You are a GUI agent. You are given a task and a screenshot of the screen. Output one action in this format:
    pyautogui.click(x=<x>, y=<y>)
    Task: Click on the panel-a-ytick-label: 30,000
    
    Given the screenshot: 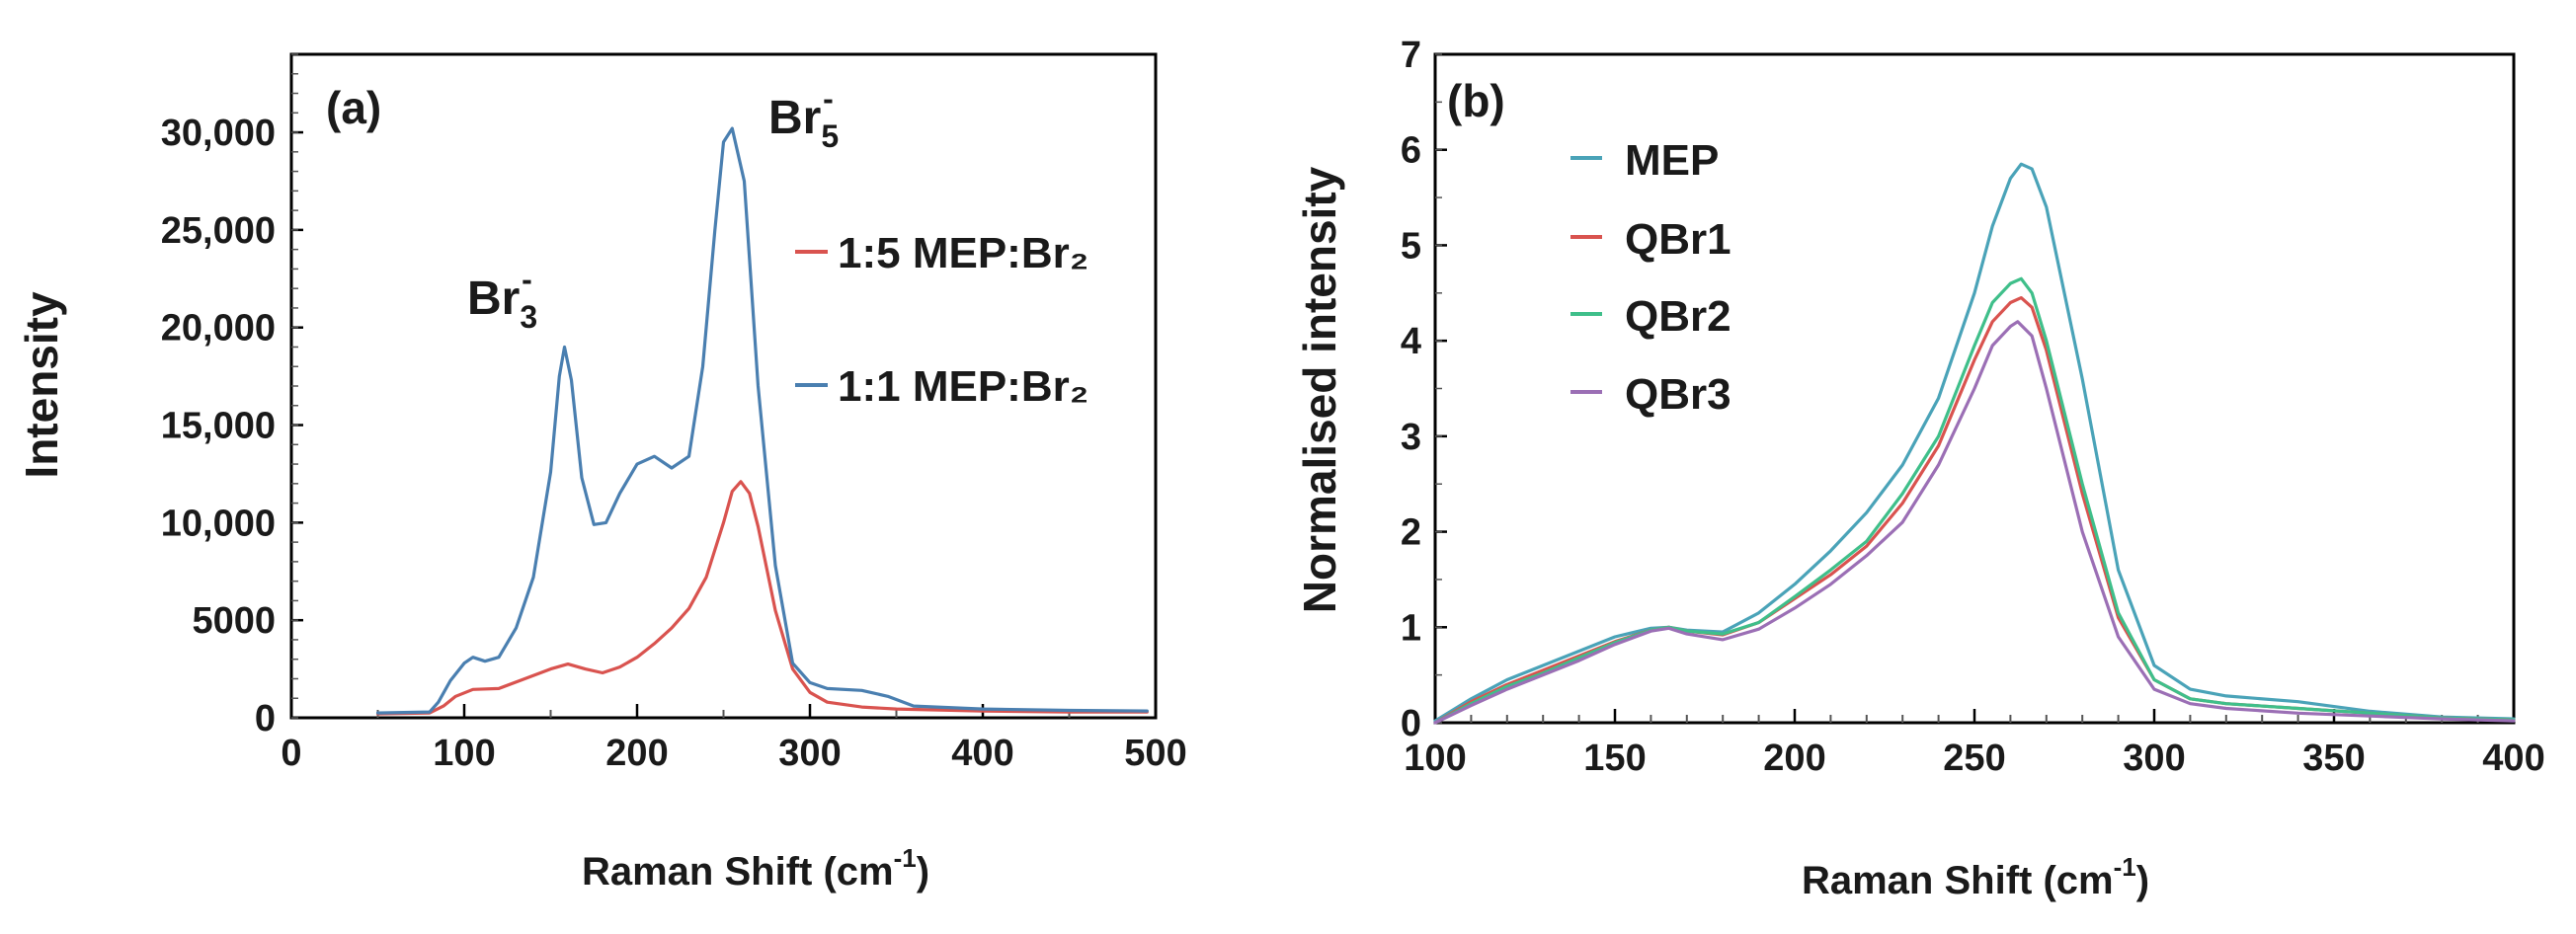 What is the action you would take?
    pyautogui.click(x=218, y=134)
    